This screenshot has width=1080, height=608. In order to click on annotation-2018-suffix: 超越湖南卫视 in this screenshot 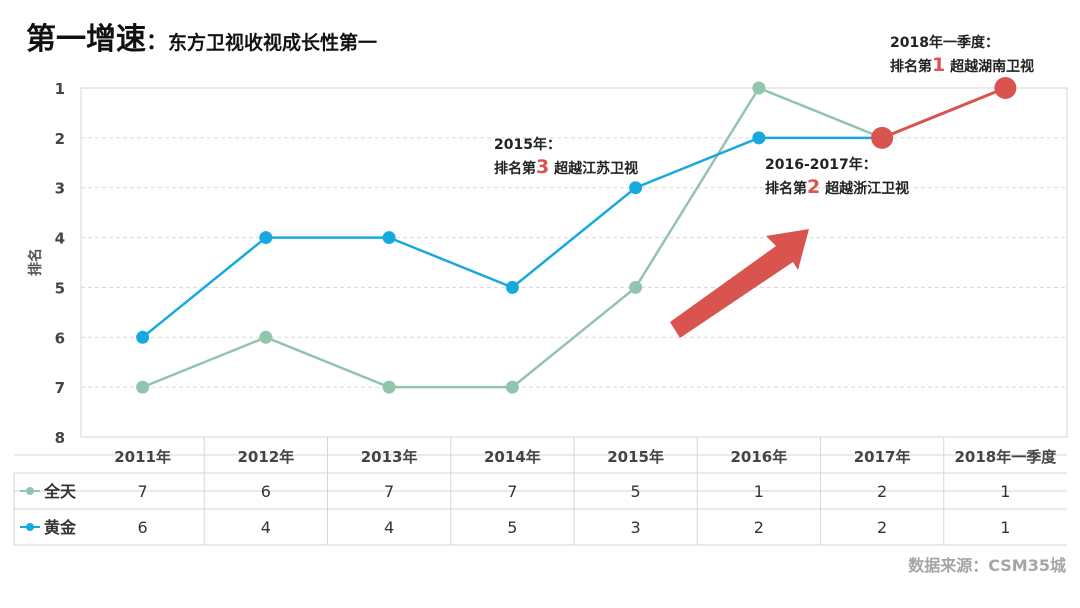, I will do `click(992, 67)`.